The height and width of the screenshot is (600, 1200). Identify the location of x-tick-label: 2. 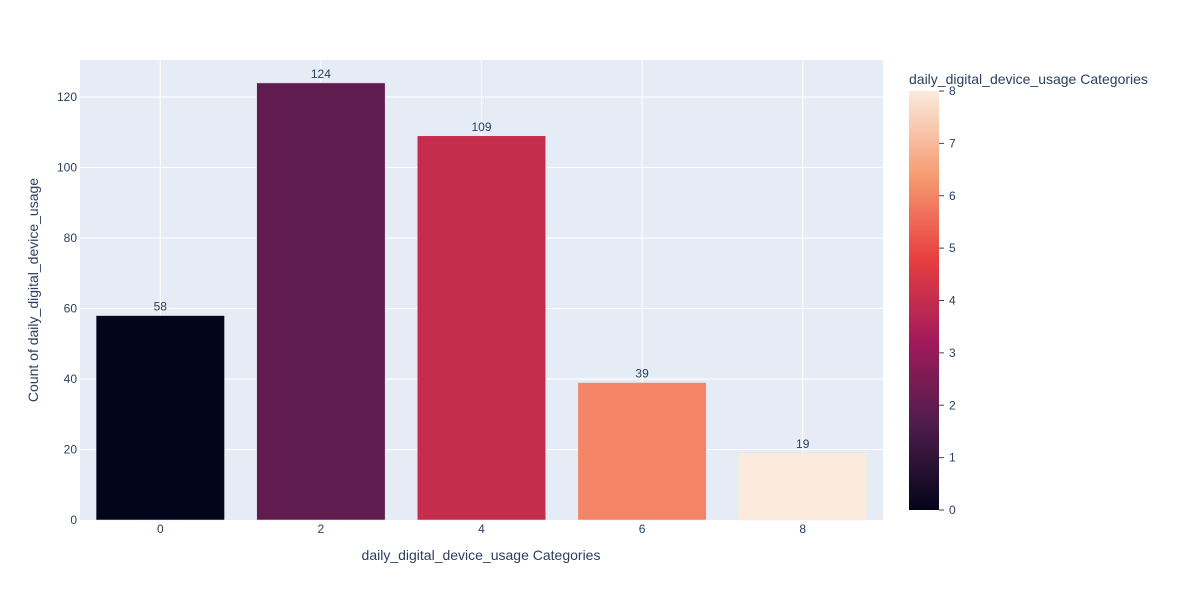
(321, 529).